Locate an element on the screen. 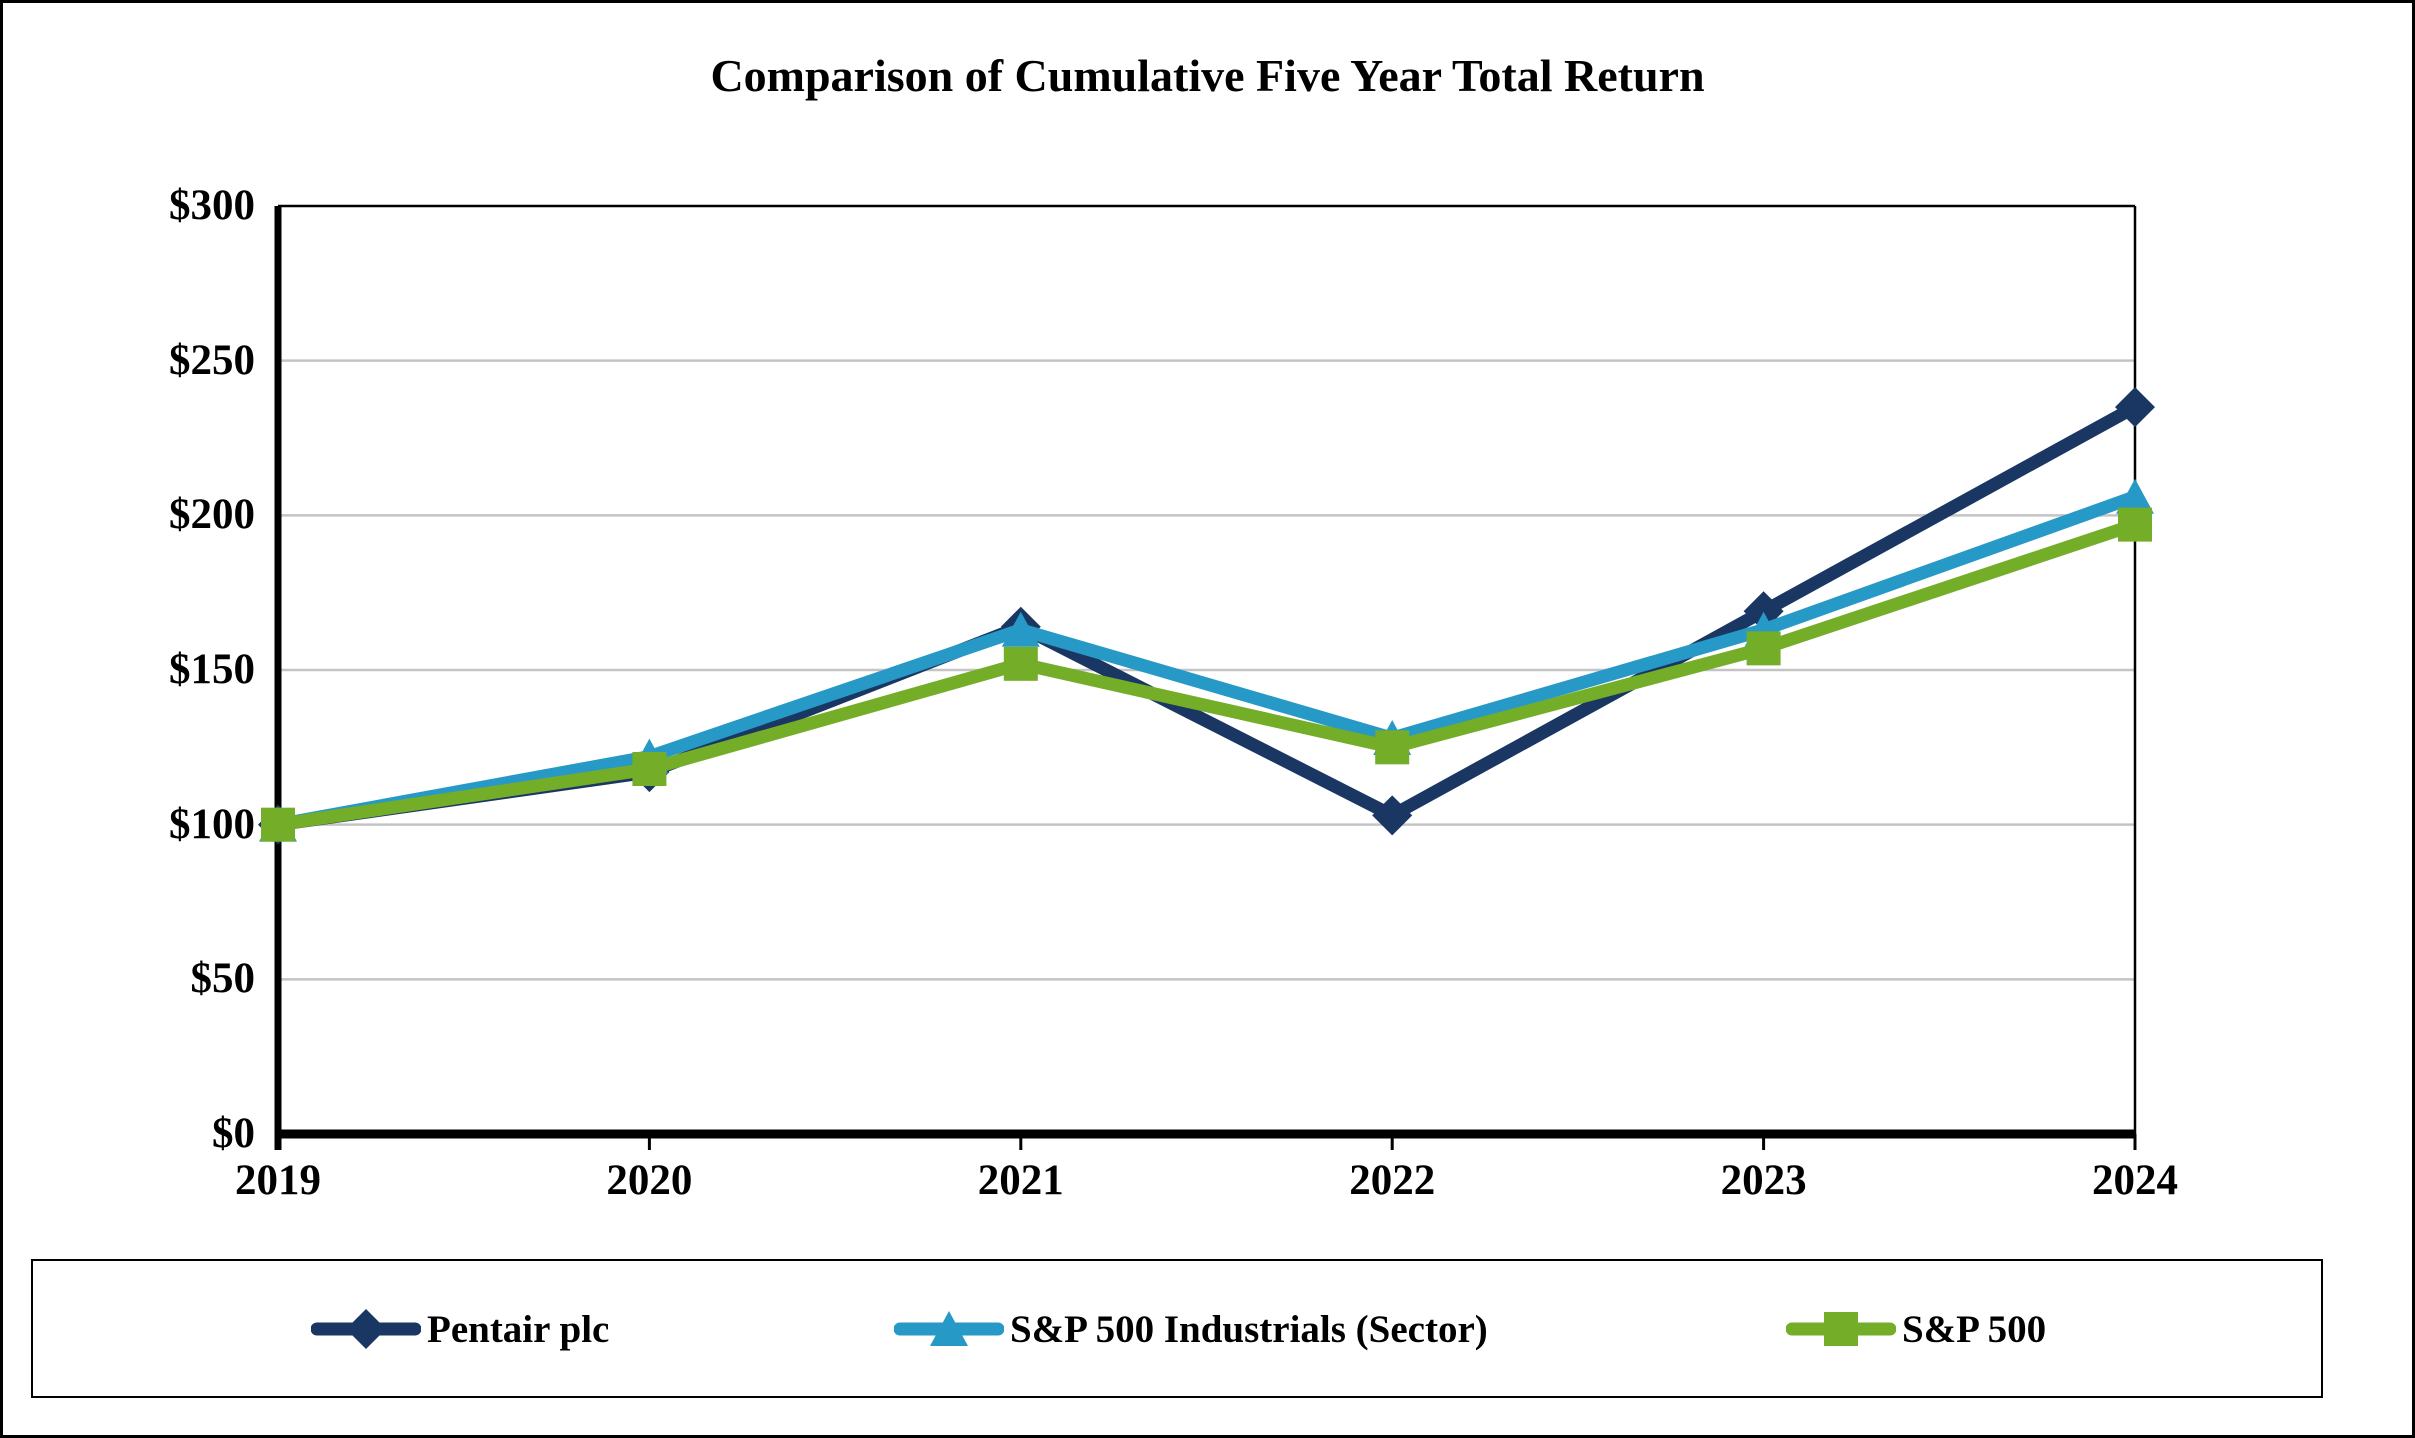 This screenshot has width=2415, height=1438. legend-marker-triangle-icon is located at coordinates (949, 1328).